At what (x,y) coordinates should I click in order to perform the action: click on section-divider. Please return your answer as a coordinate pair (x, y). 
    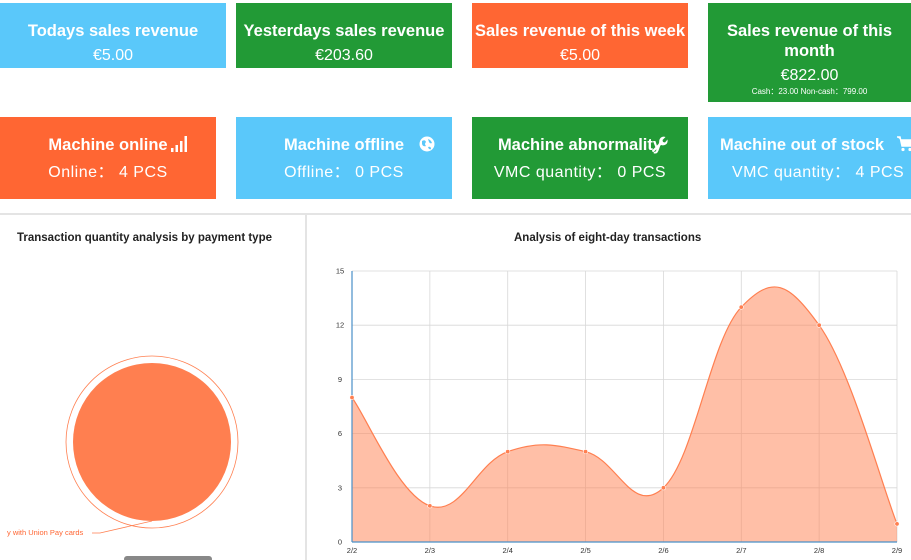
    Looking at the image, I should click on (455, 214).